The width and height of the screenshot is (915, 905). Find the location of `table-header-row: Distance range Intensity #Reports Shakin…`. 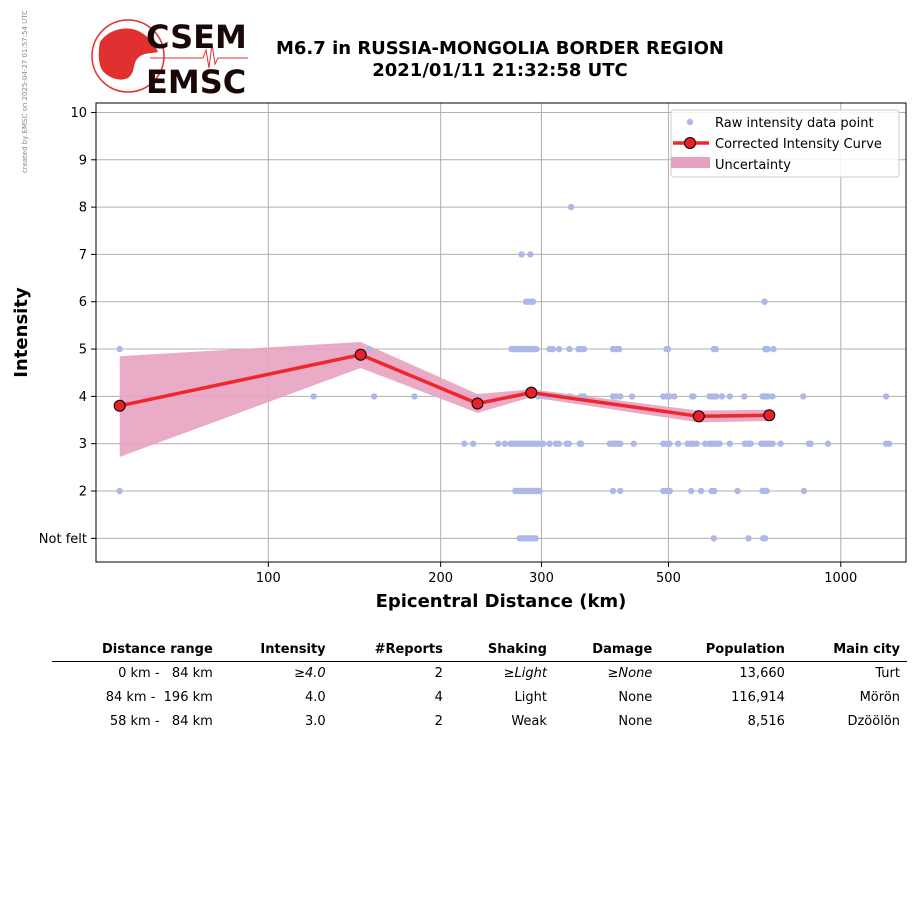

table-header-row: Distance range Intensity #Reports Shakin… is located at coordinates (479, 651).